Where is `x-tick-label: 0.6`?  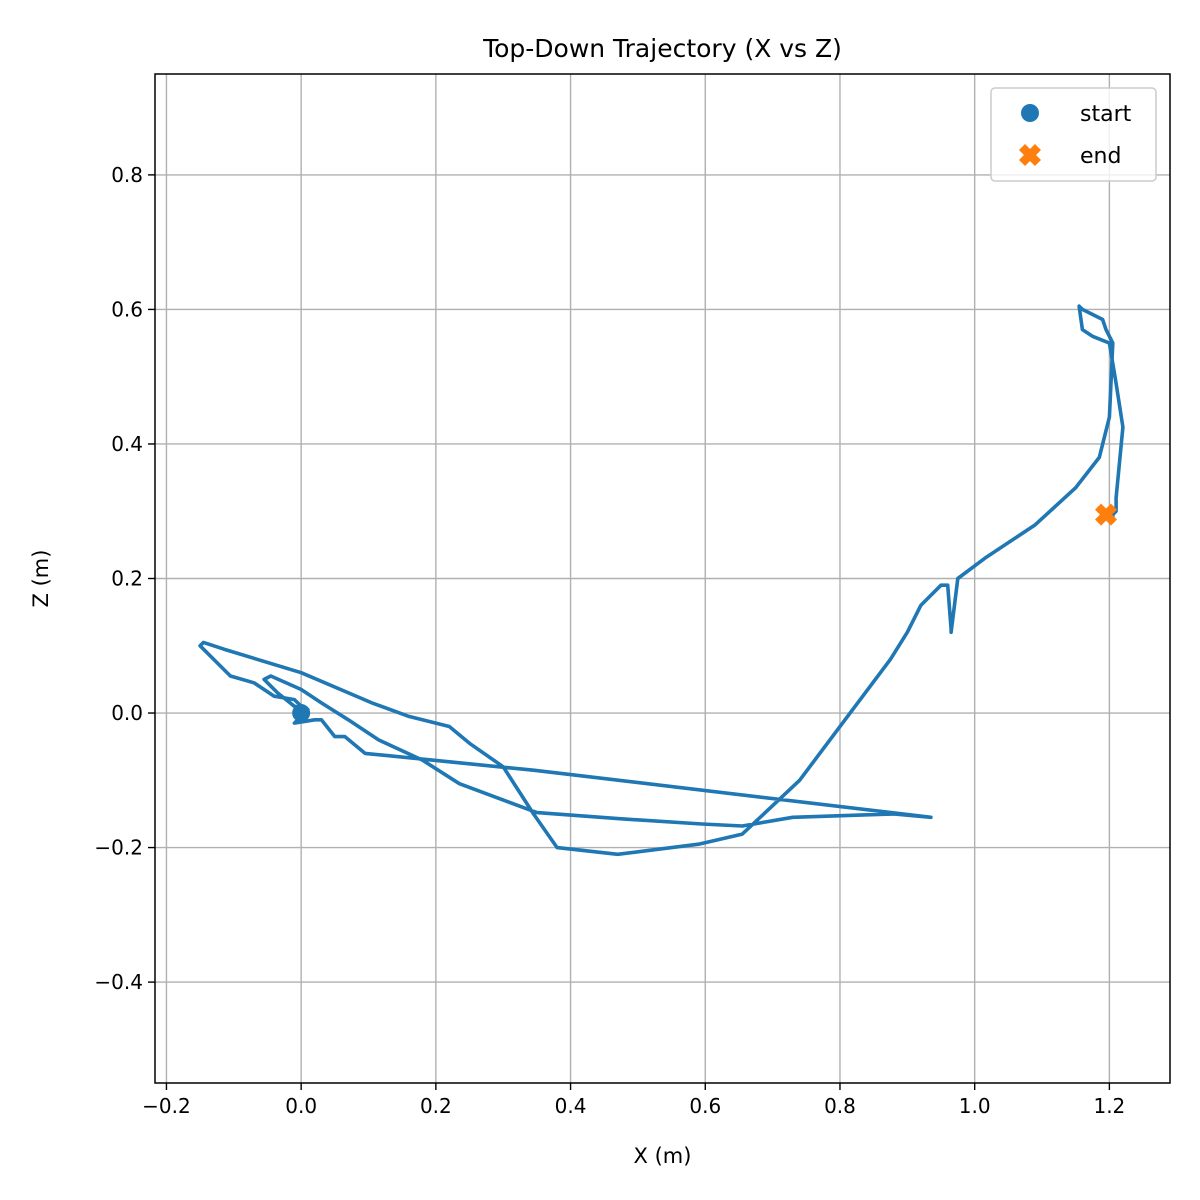
x-tick-label: 0.6 is located at coordinates (705, 1106).